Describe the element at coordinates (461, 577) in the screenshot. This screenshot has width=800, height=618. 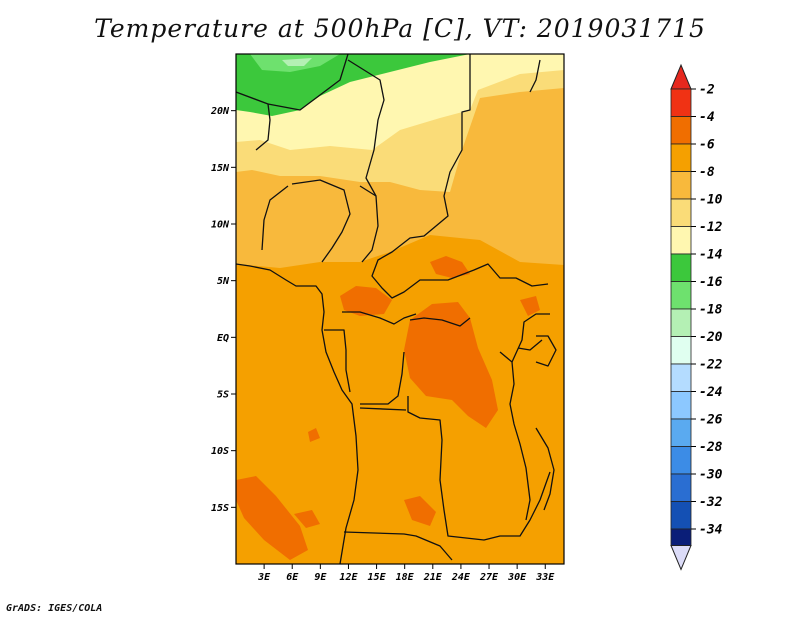
I see `lon-tick-label: 24E` at that location.